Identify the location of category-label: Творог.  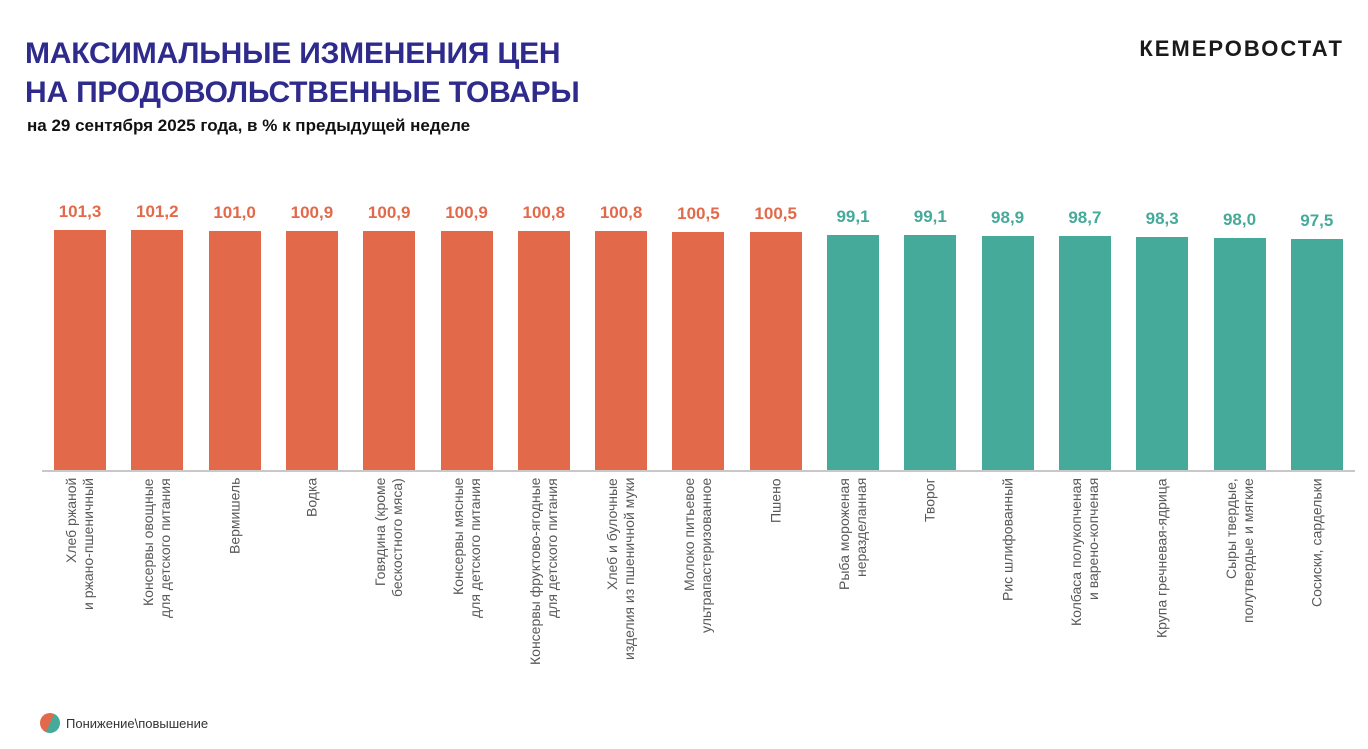
(929, 500).